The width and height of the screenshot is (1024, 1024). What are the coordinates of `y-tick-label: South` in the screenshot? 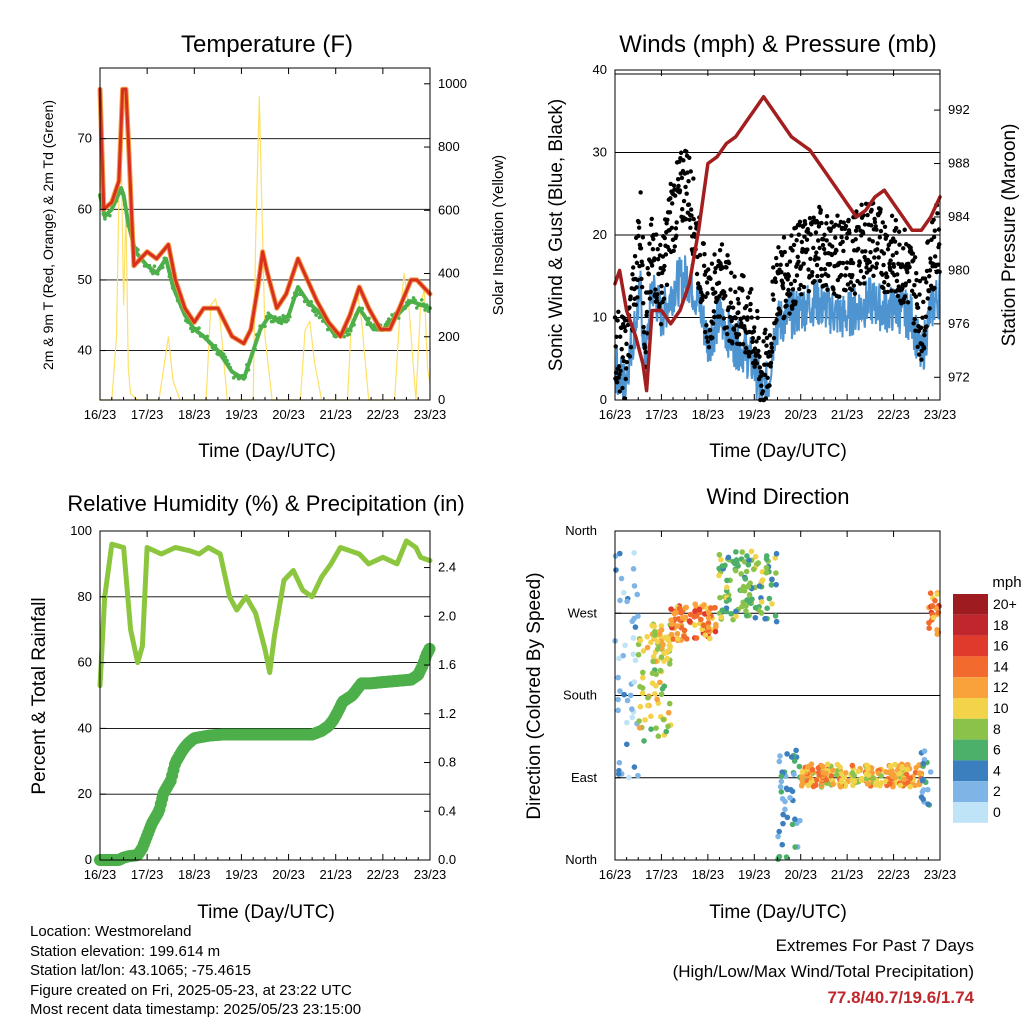 It's located at (580, 695).